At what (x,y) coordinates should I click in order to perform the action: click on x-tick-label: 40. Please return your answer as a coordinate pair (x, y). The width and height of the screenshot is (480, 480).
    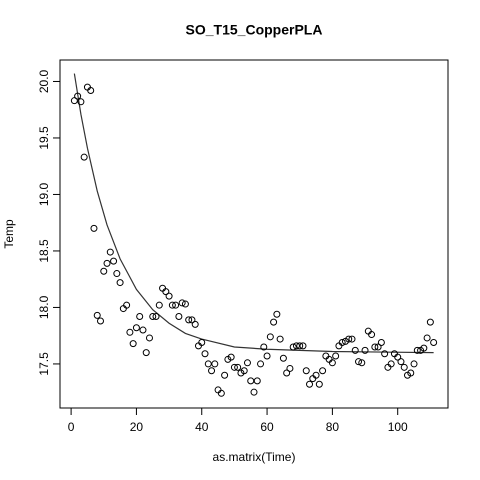
    Looking at the image, I should click on (202, 427).